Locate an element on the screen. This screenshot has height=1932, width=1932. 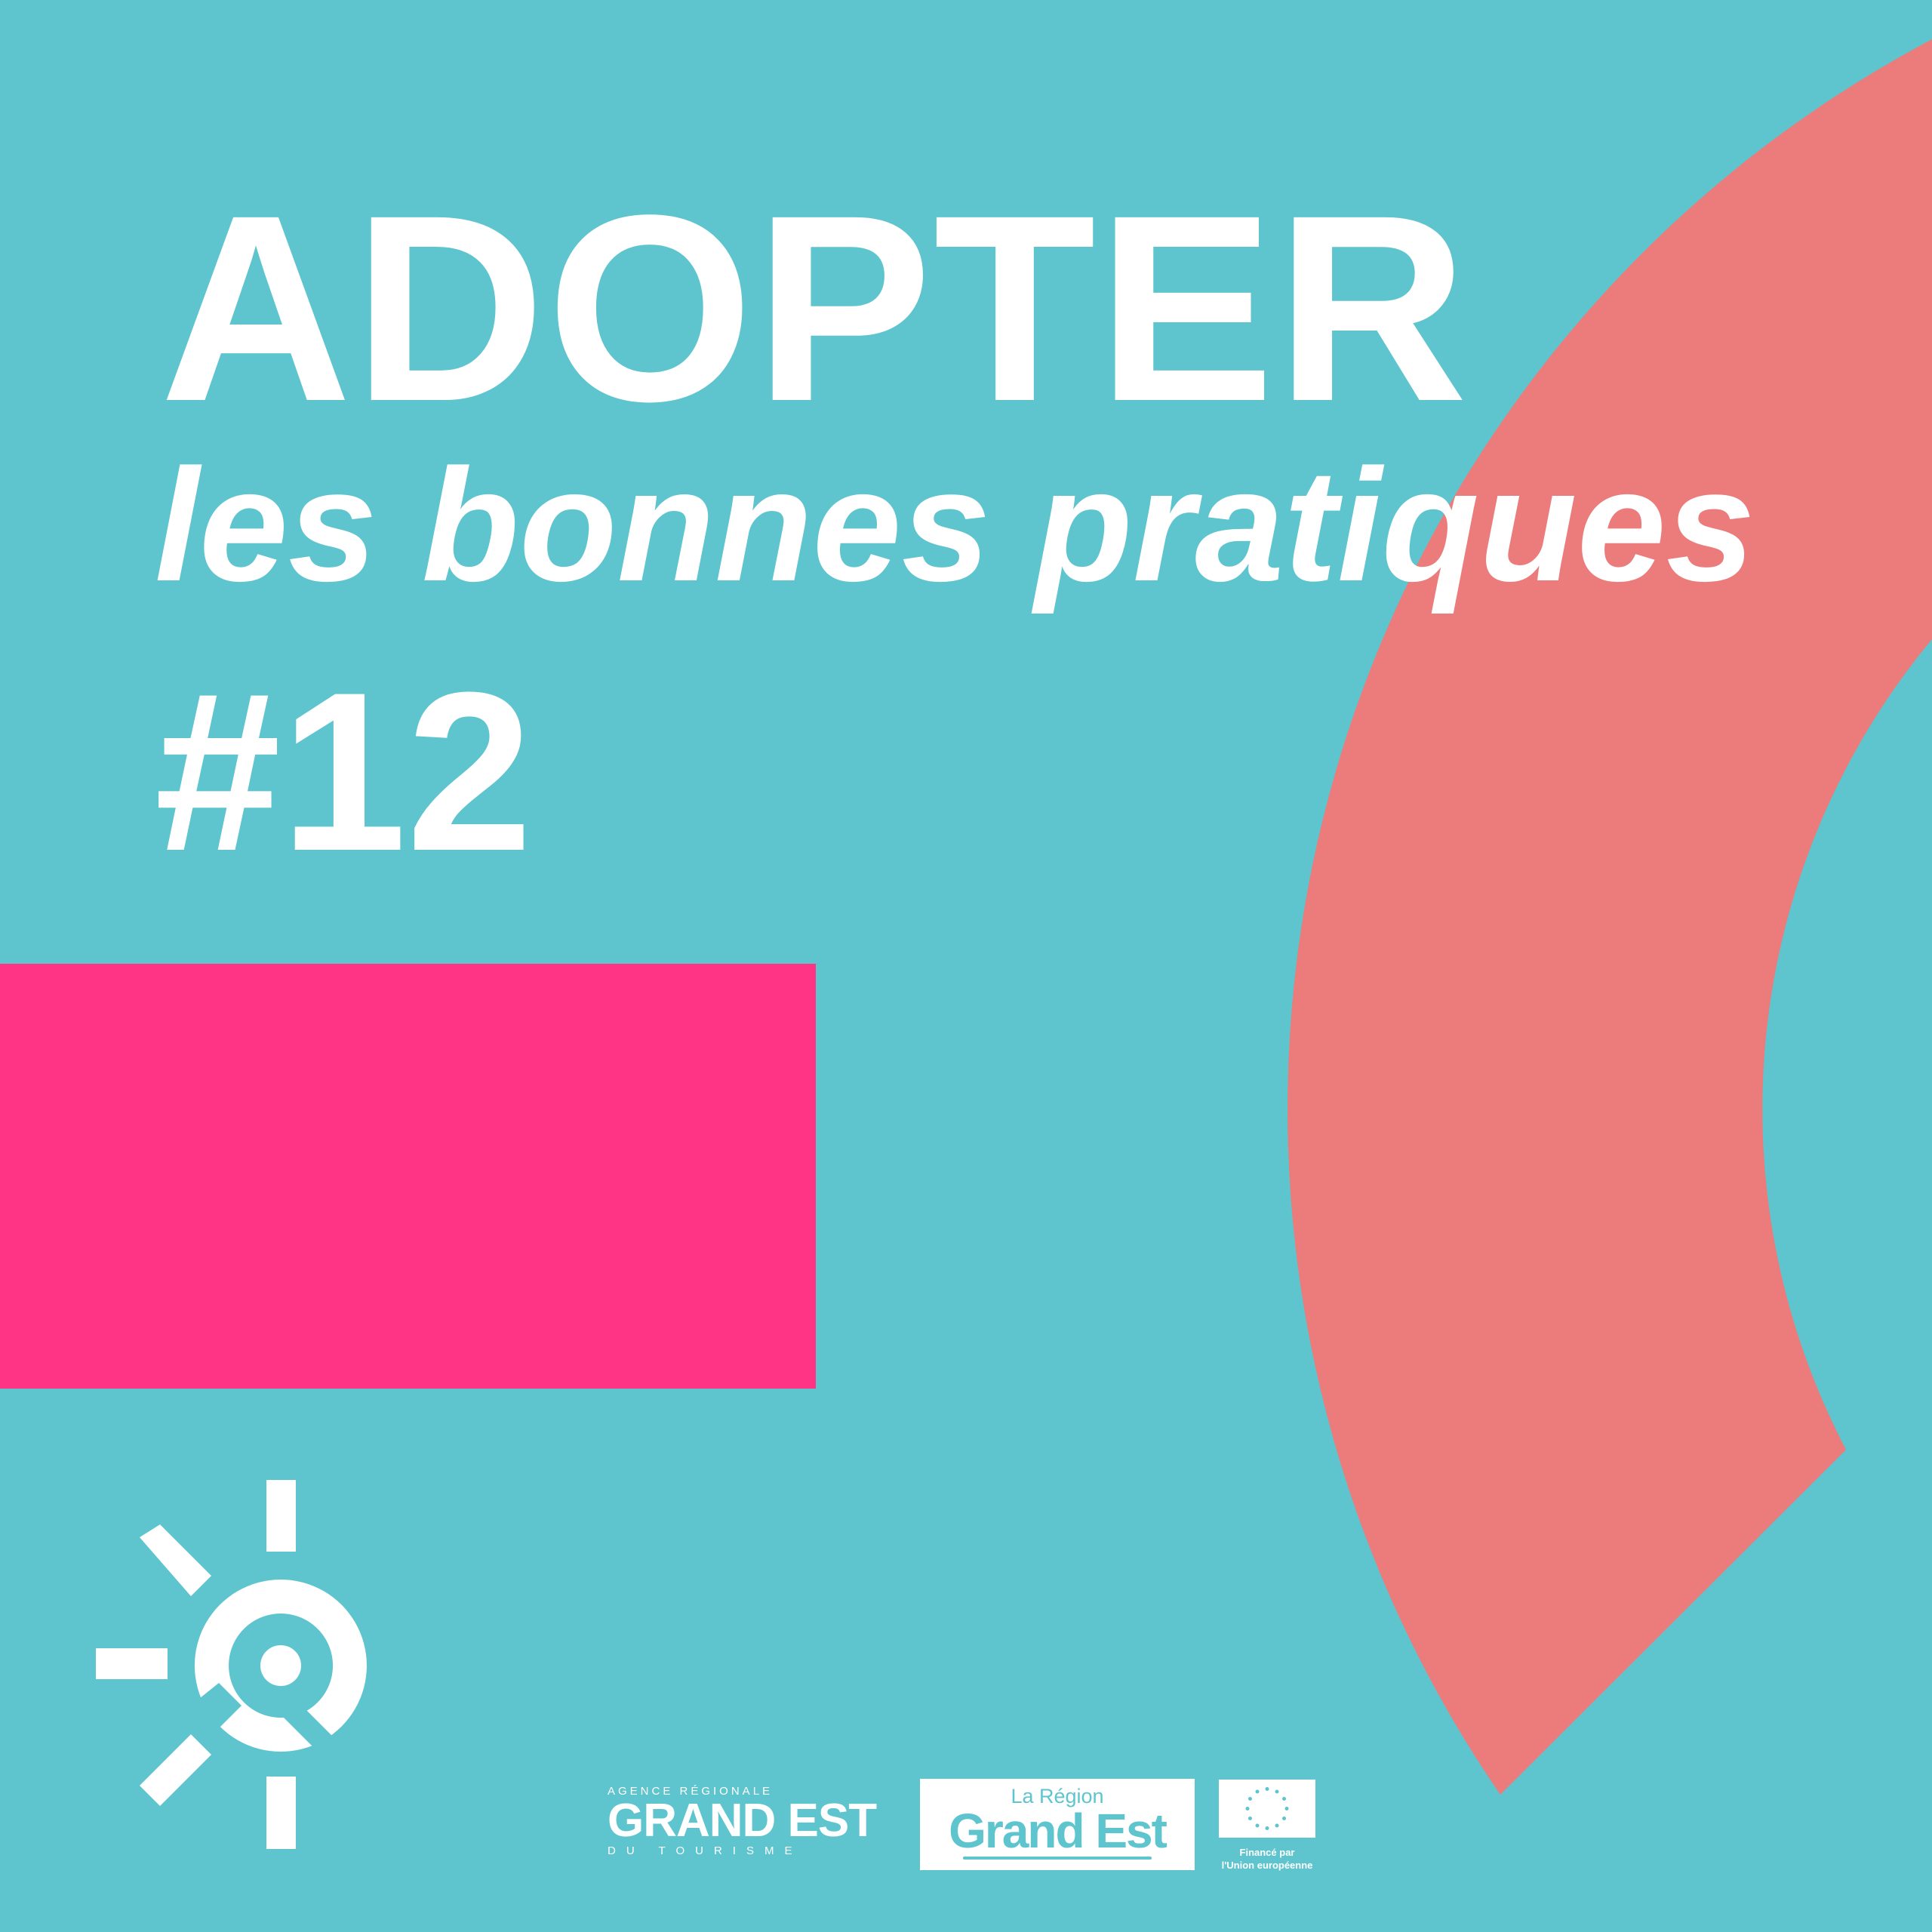
eu-flag-icon is located at coordinates (1267, 1809).